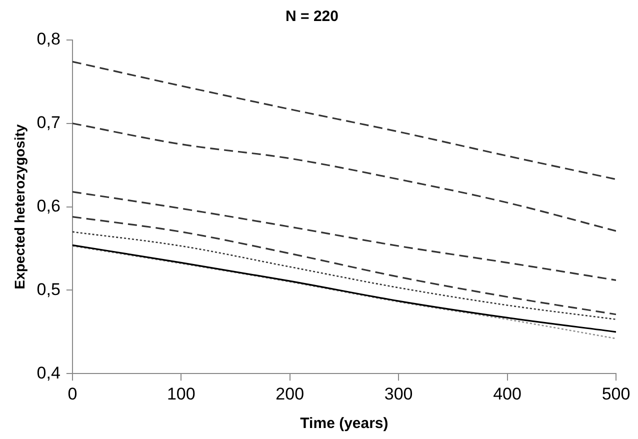  I want to click on y-tick-label: 0,6, so click(48, 206).